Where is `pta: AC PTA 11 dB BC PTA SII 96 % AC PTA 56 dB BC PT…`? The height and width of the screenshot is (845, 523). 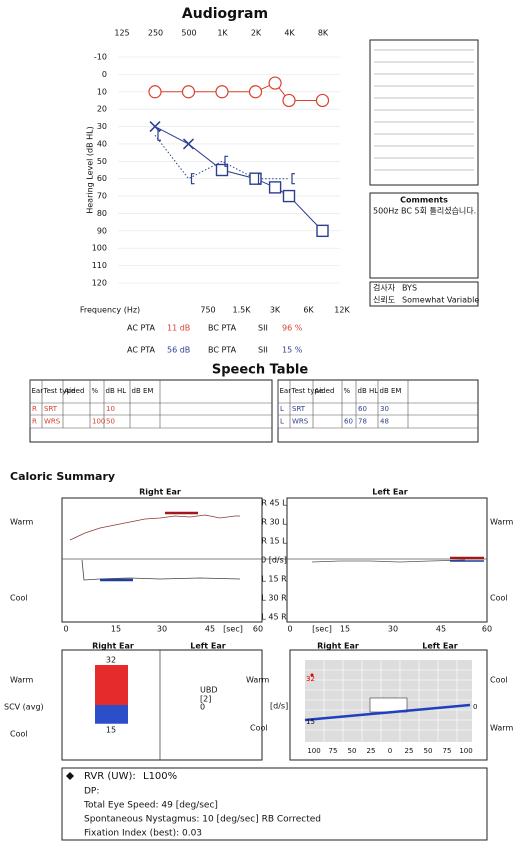 pta: AC PTA 11 dB BC PTA SII 96 % AC PTA 56 dB BC PT… is located at coordinates (215, 339).